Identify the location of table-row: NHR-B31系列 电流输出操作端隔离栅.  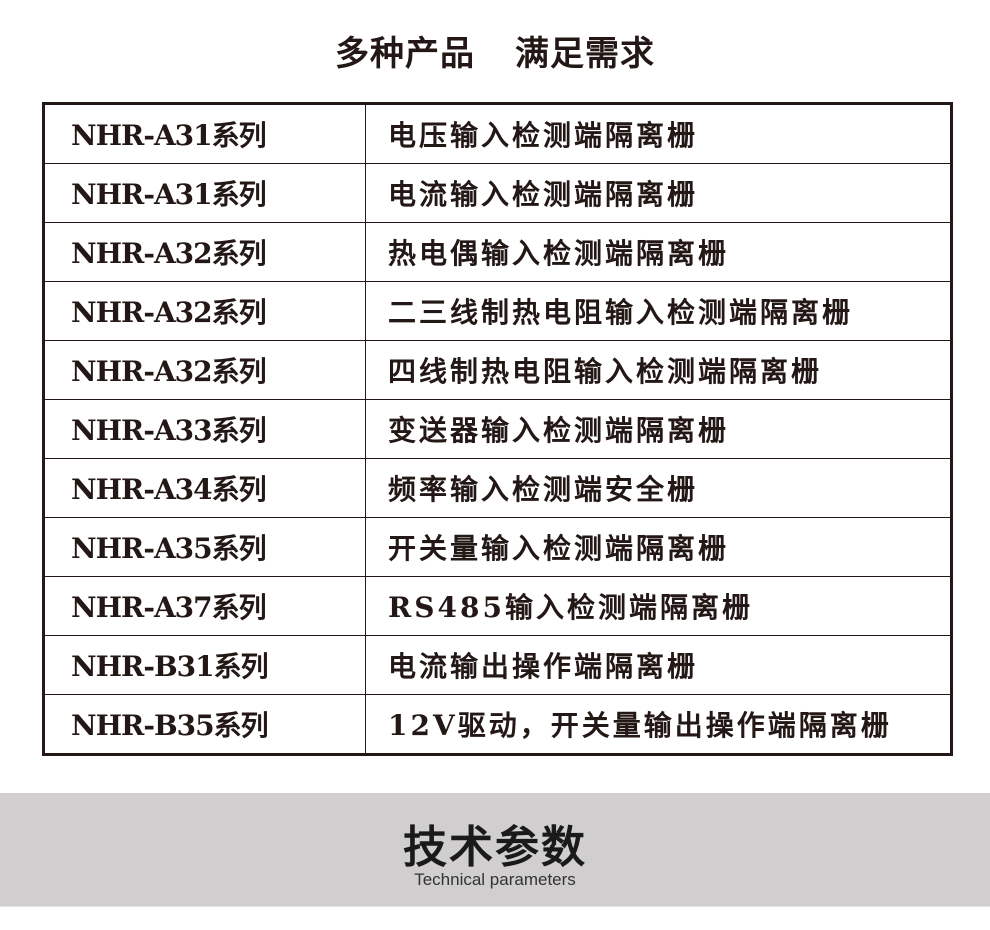
(497, 665).